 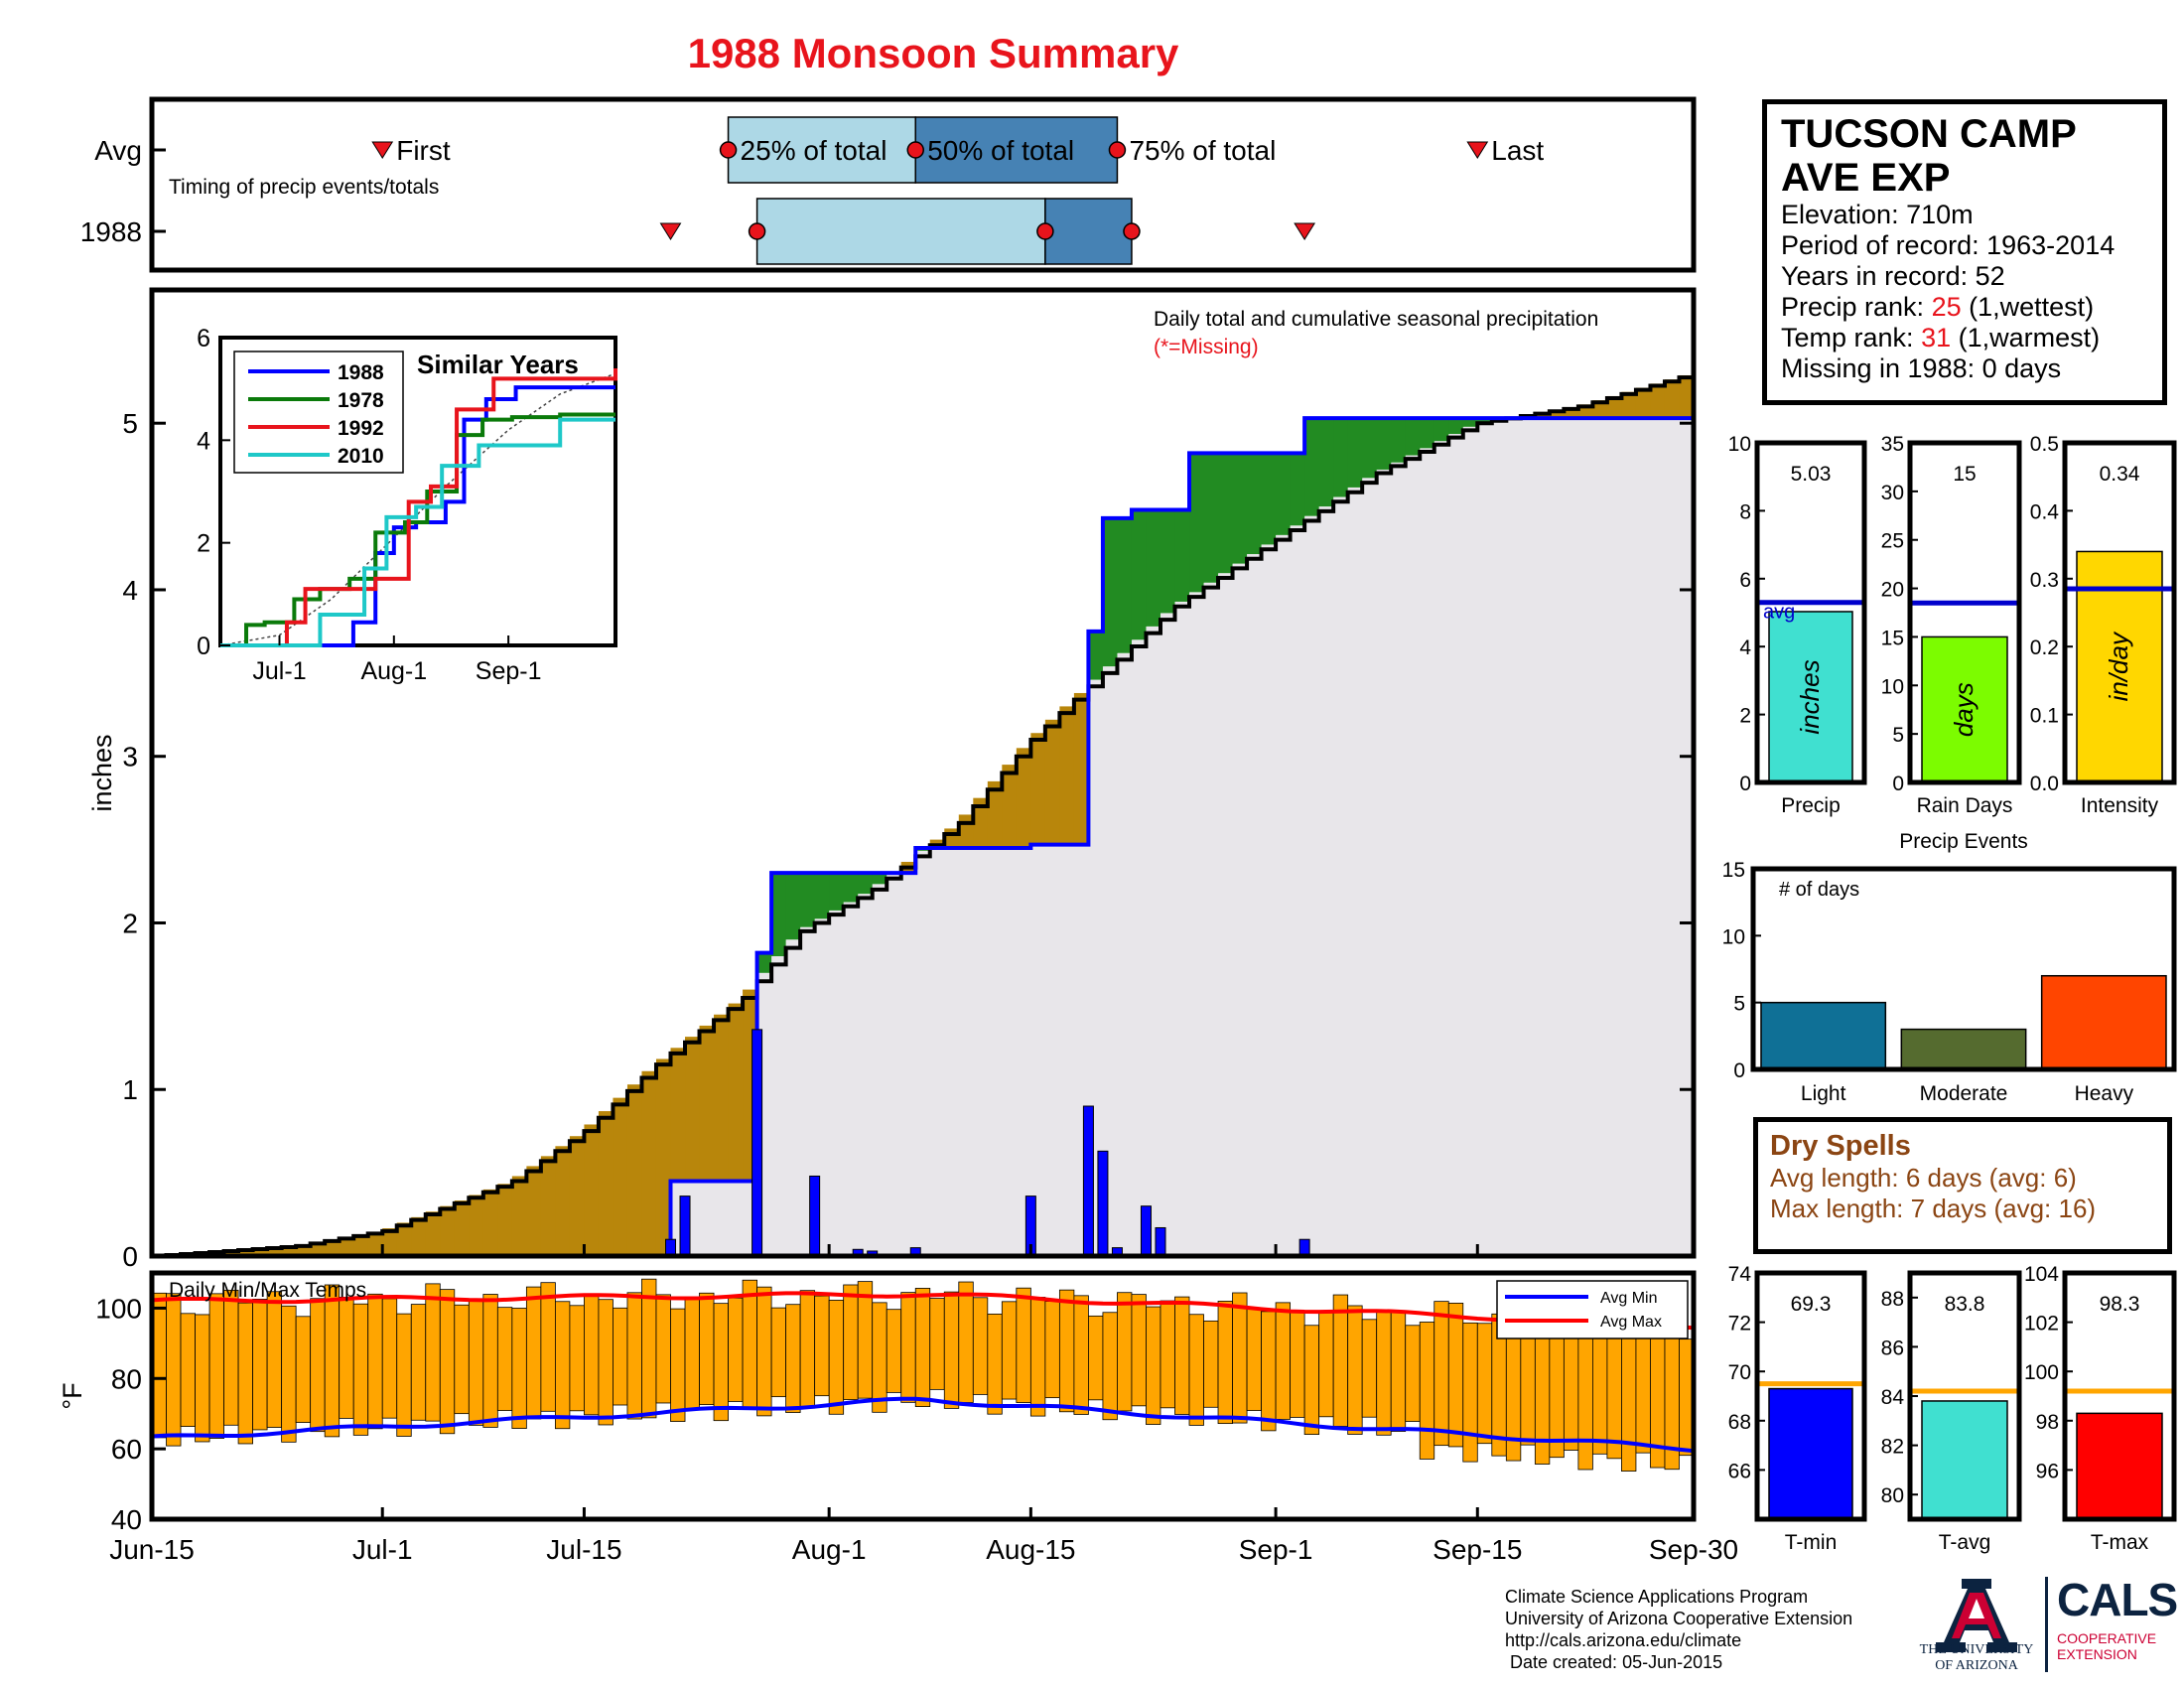 I want to click on small-panel-tick-label: 5, so click(x=1898, y=735).